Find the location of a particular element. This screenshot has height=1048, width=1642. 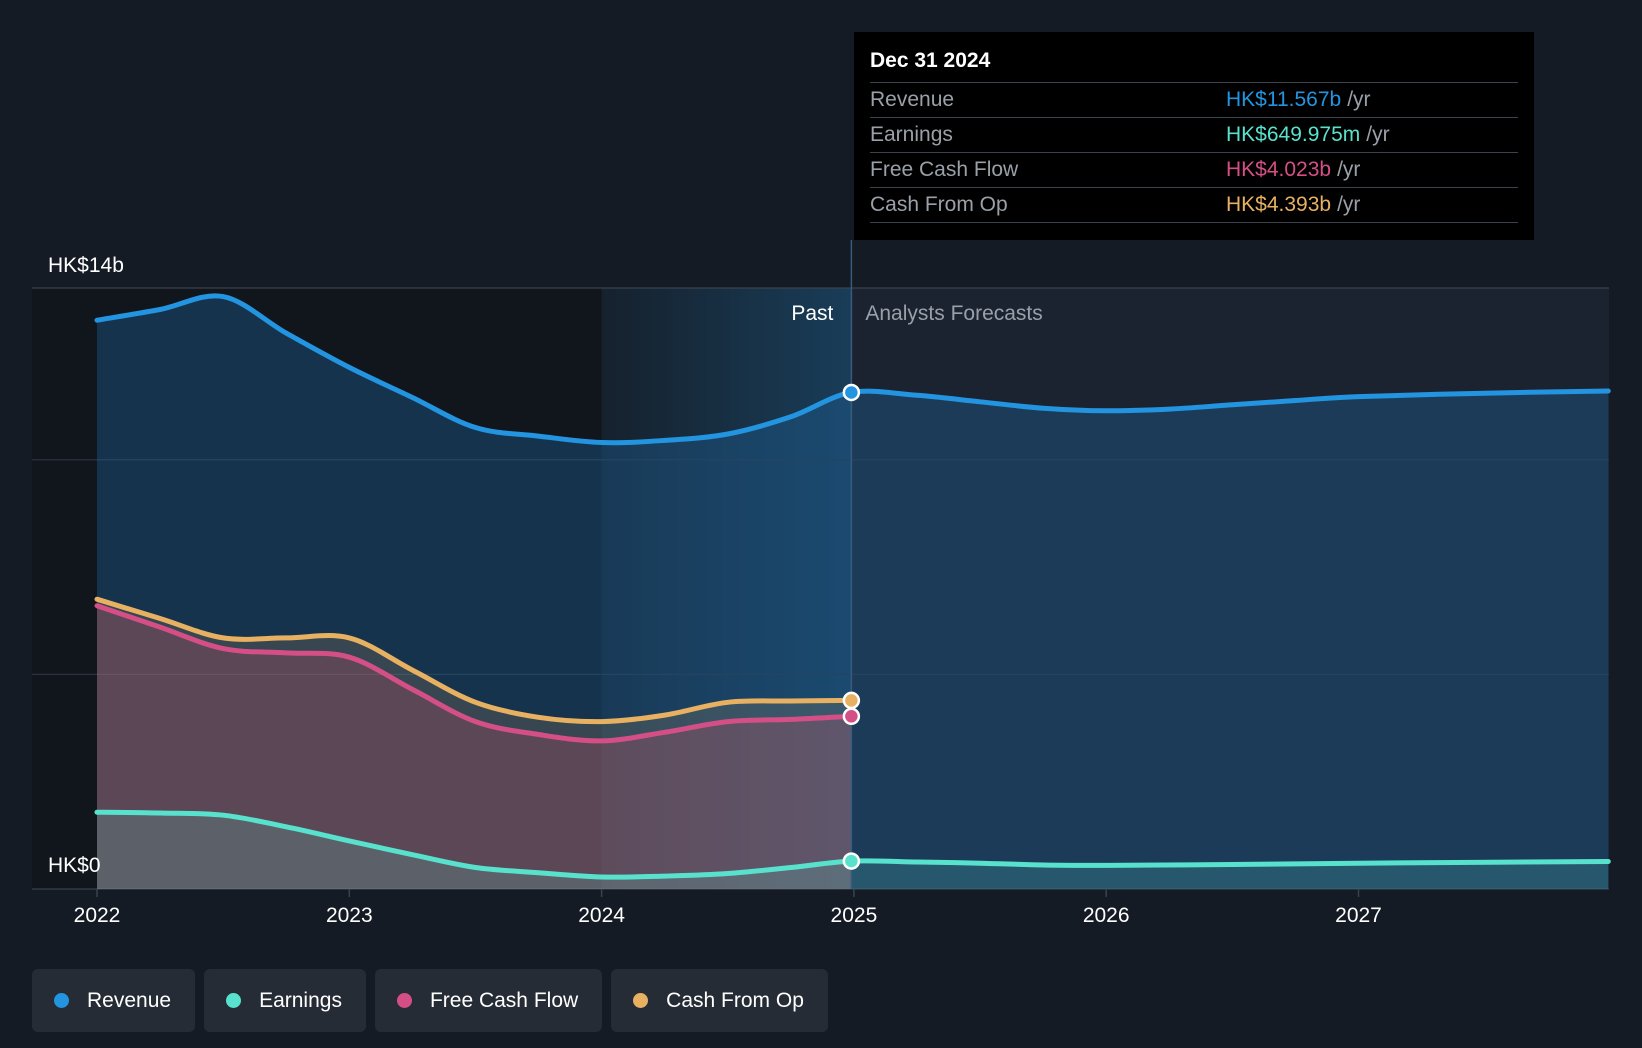

marker-cash-from-op is located at coordinates (851, 700).